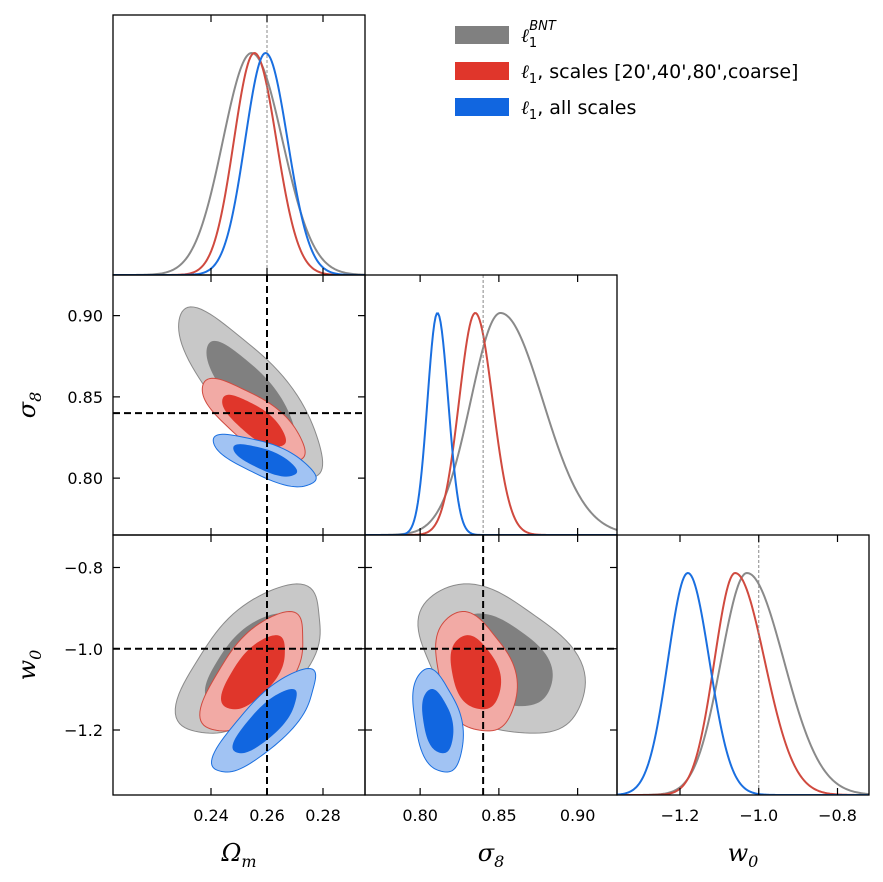 Image resolution: width=883 pixels, height=882 pixels. I want to click on legend-rest: , all scales, so click(586, 108).